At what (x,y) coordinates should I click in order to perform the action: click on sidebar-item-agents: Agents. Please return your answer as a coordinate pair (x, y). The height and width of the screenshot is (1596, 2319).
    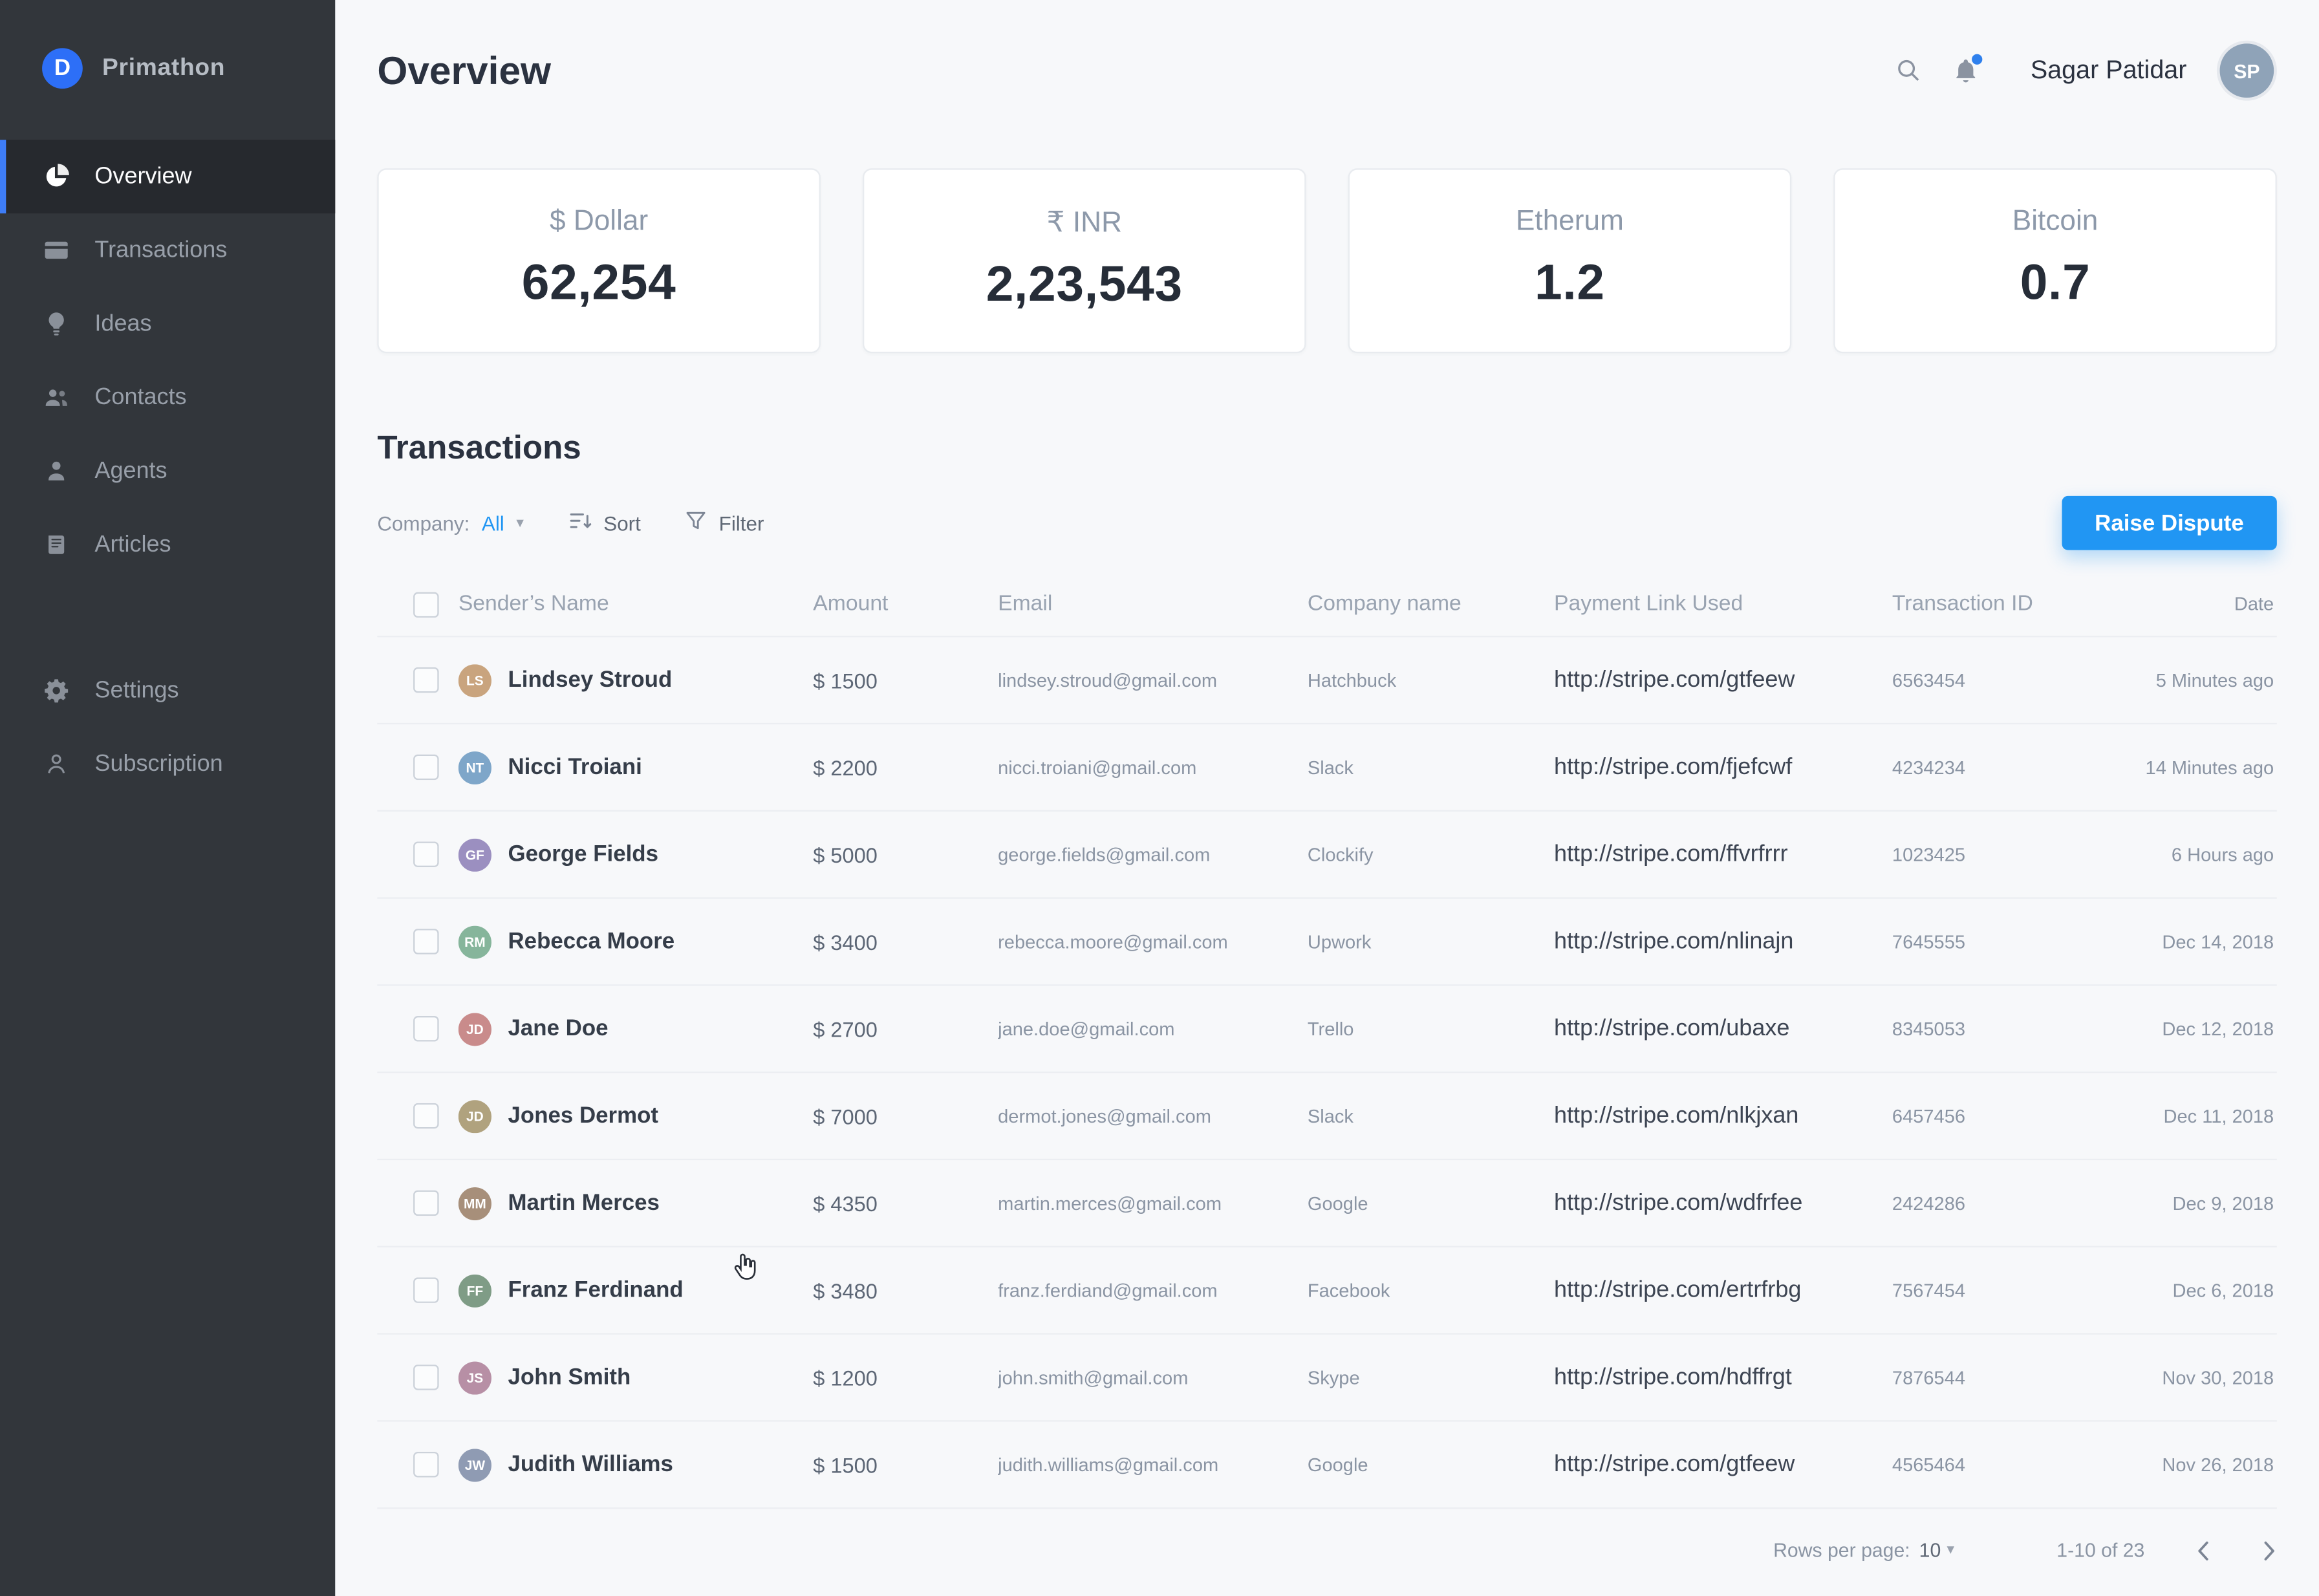
    Looking at the image, I should click on (167, 472).